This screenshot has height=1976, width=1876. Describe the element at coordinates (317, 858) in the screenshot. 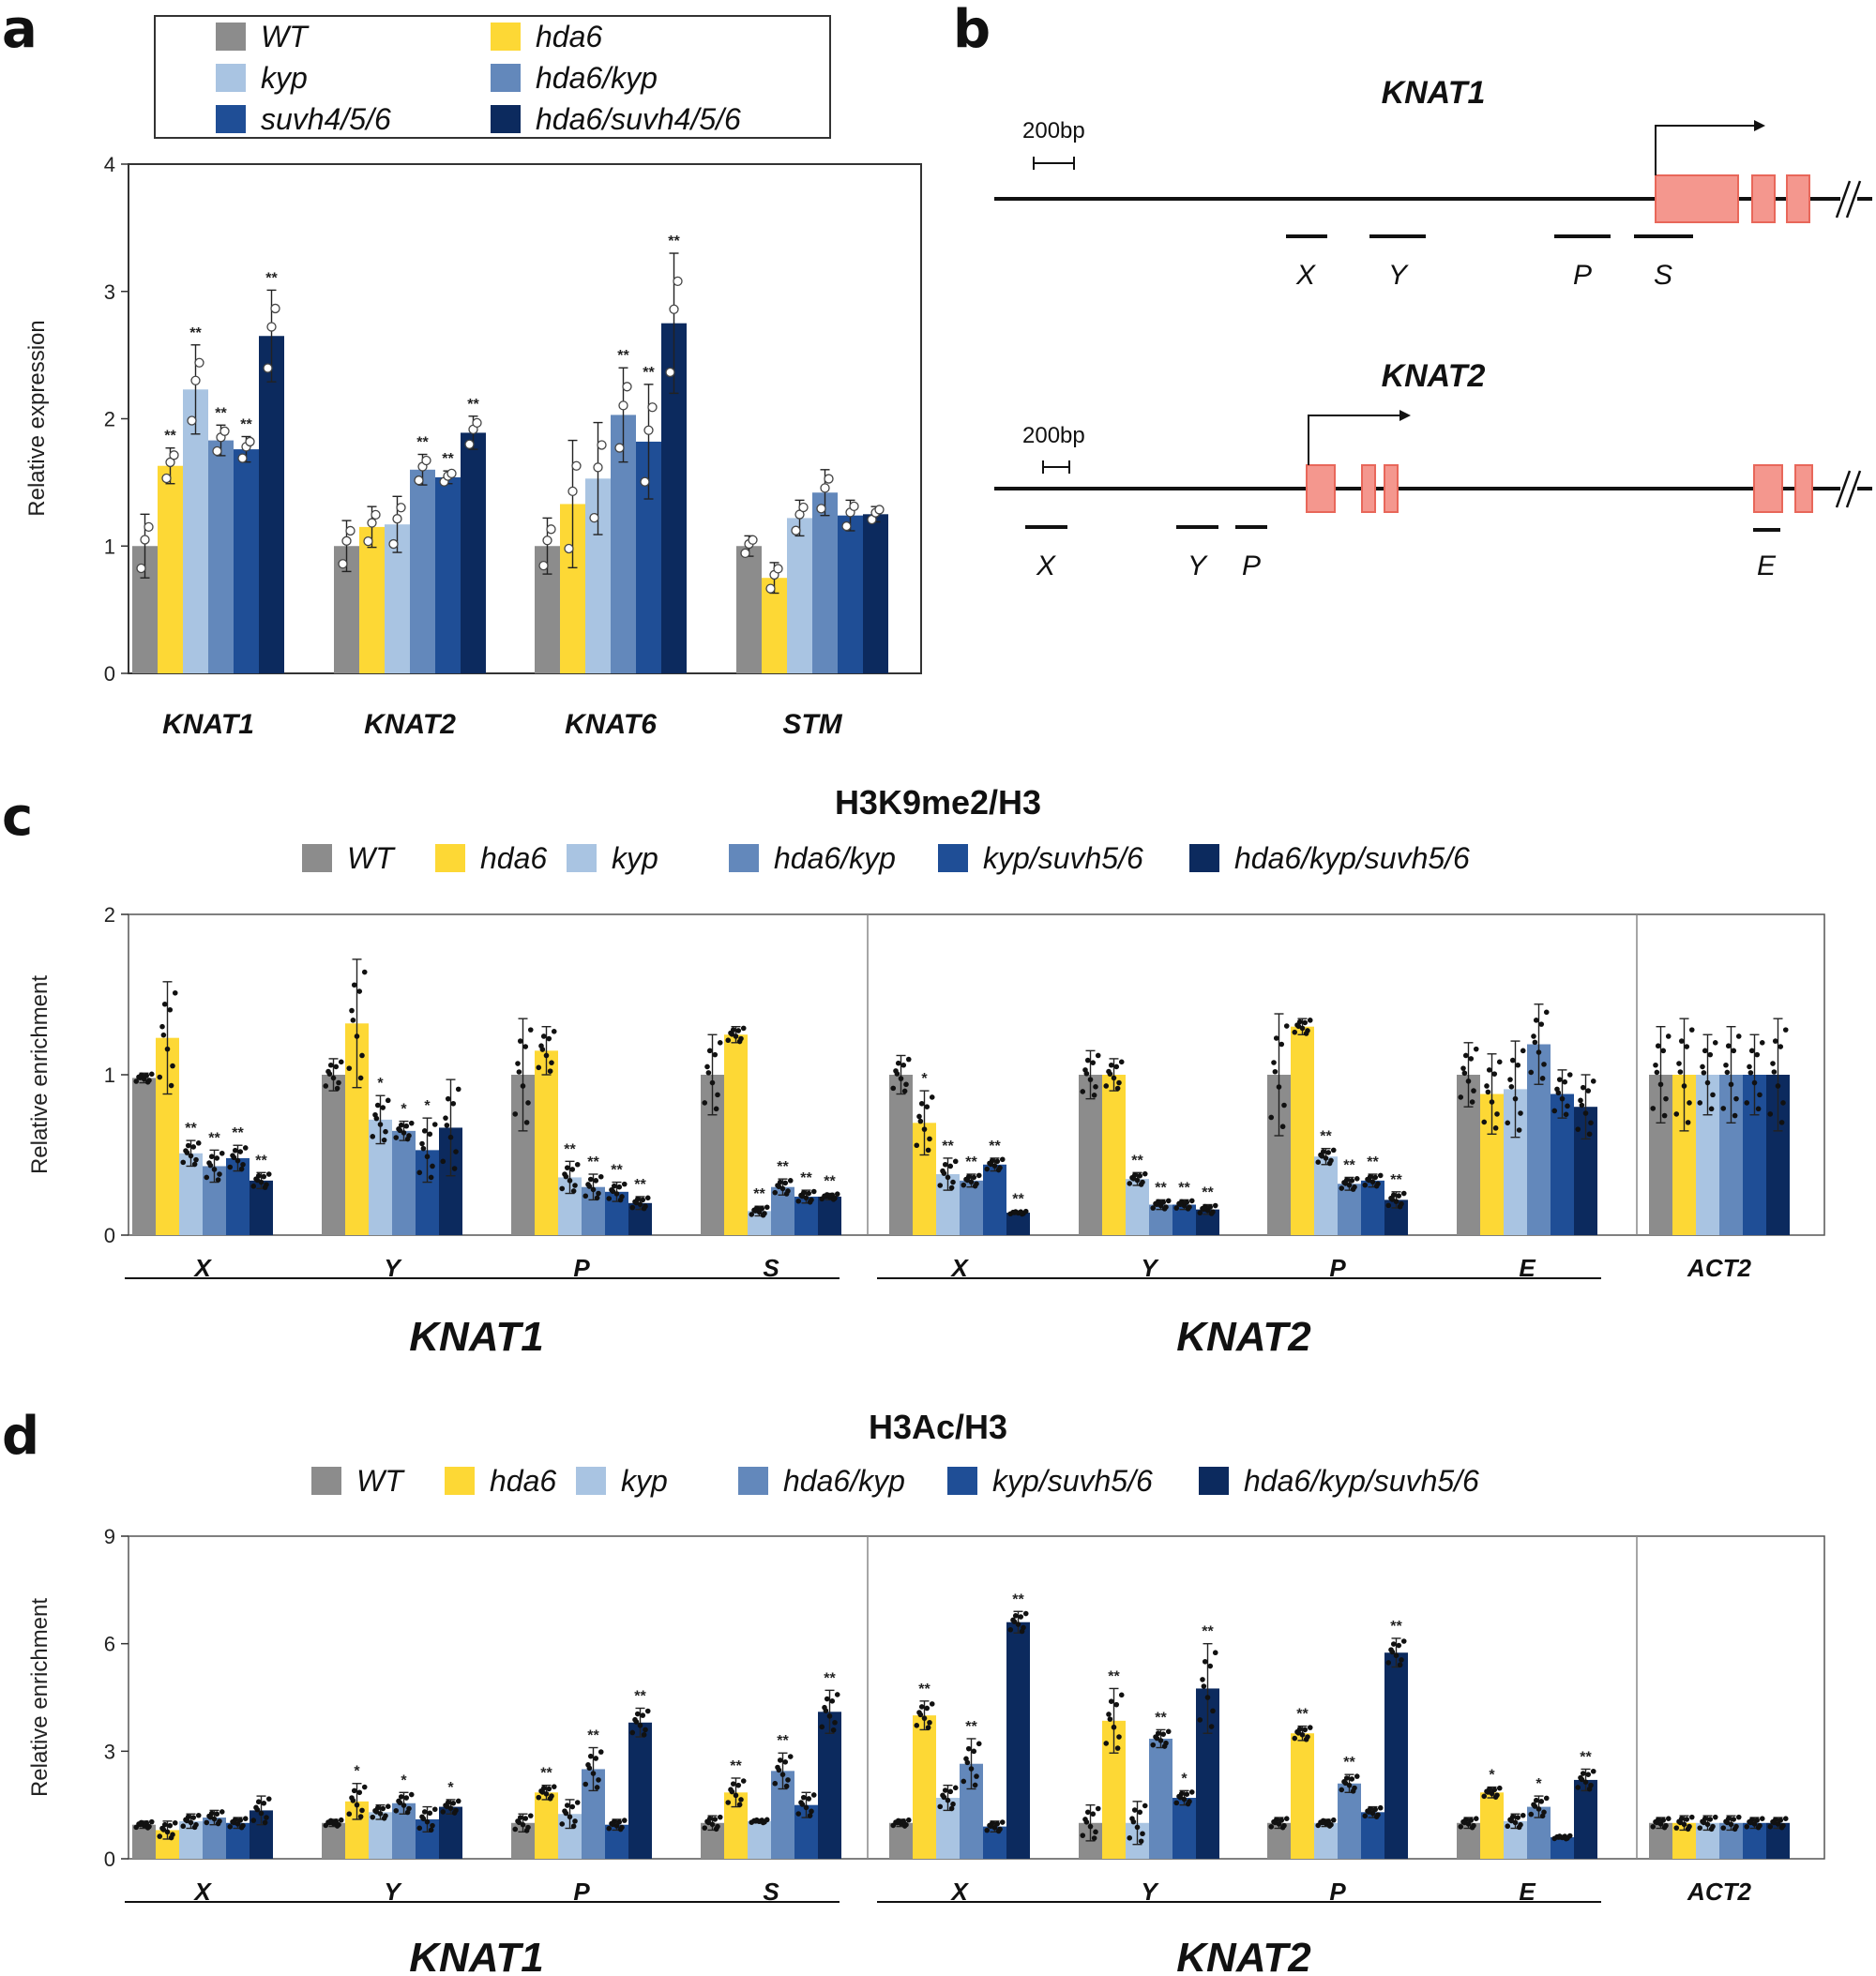

I see `legend-swatch-wt` at that location.